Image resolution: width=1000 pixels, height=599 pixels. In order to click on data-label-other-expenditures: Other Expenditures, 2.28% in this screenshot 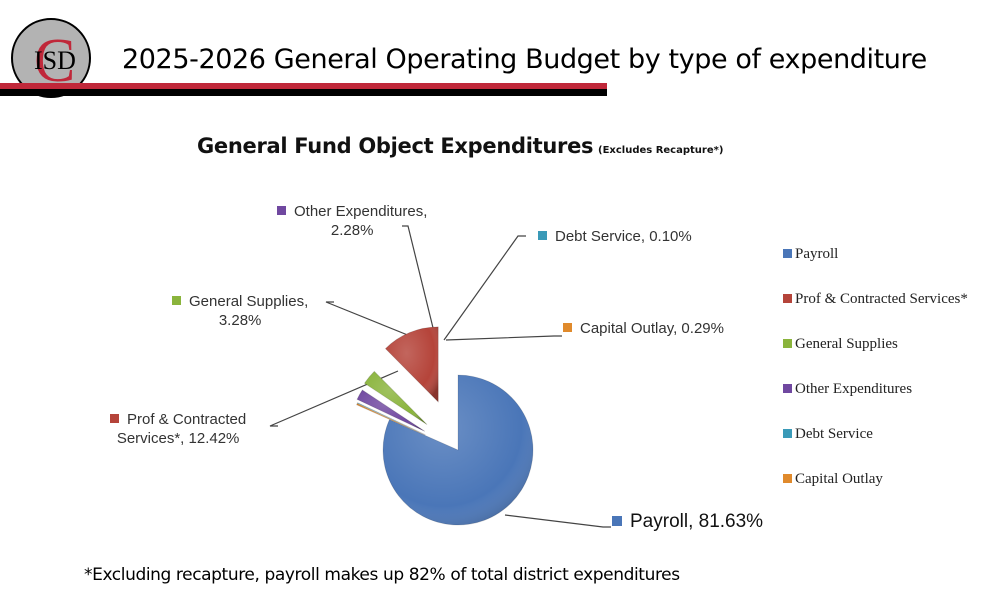, I will do `click(352, 221)`.